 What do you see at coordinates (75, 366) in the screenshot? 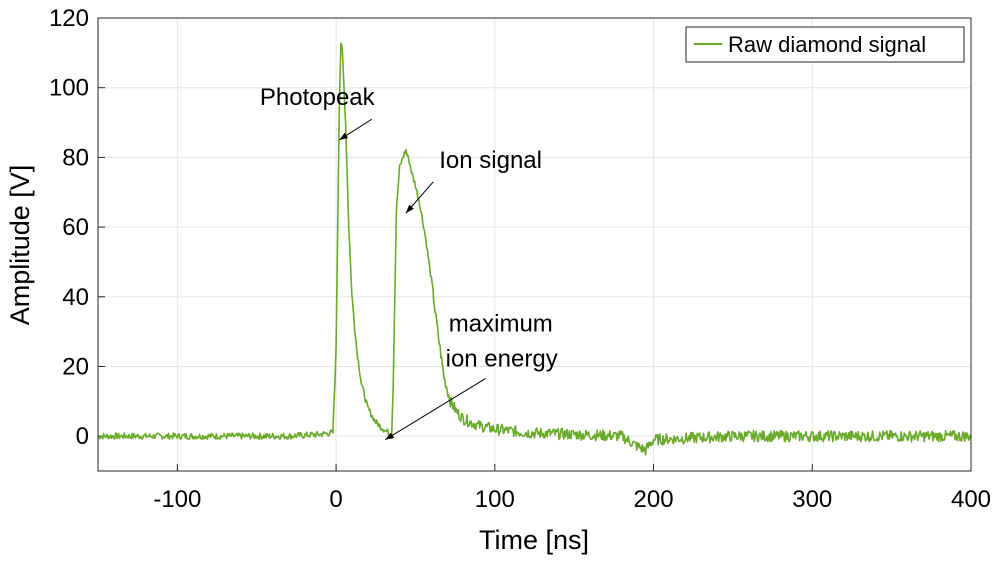
I see `y-tick-label: 20` at bounding box center [75, 366].